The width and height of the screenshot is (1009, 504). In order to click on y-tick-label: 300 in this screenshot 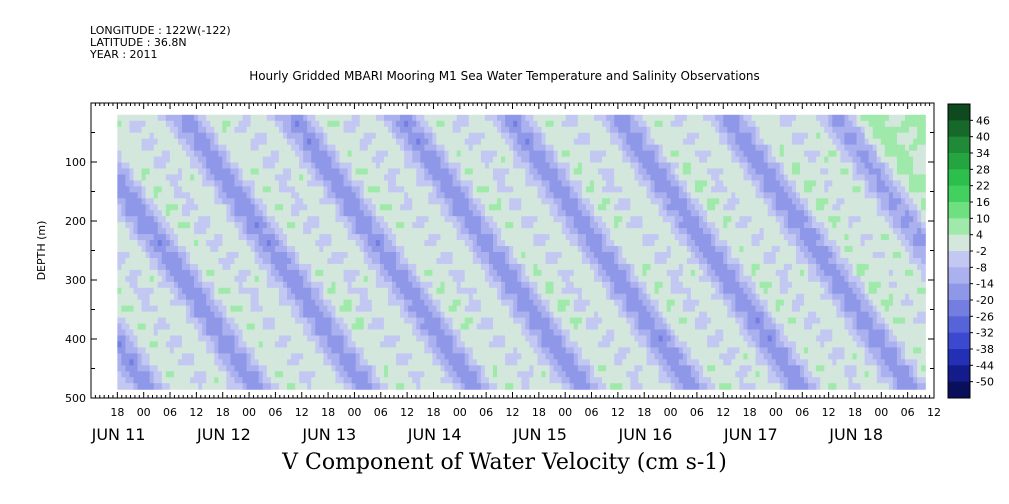, I will do `click(75, 280)`.